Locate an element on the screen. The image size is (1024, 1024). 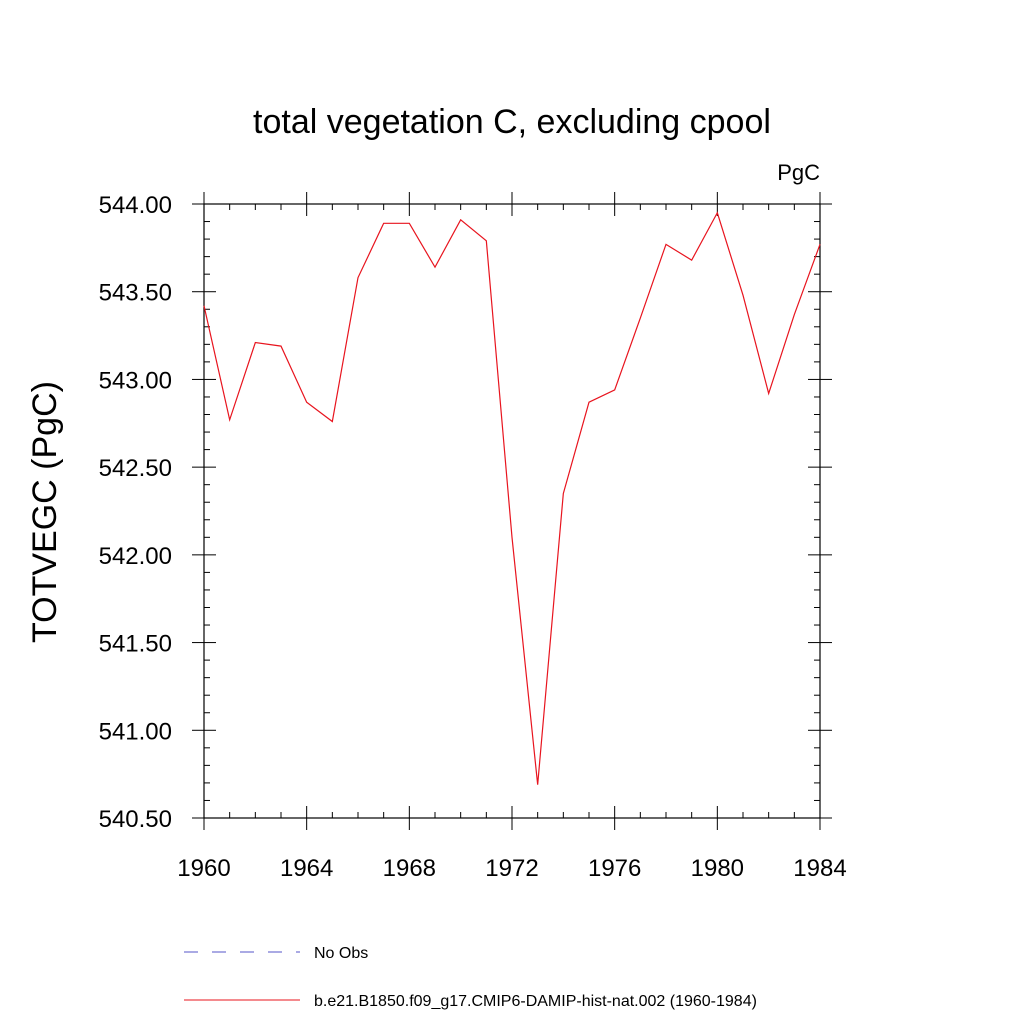
y-tick-label: 543.50 is located at coordinates (135, 293).